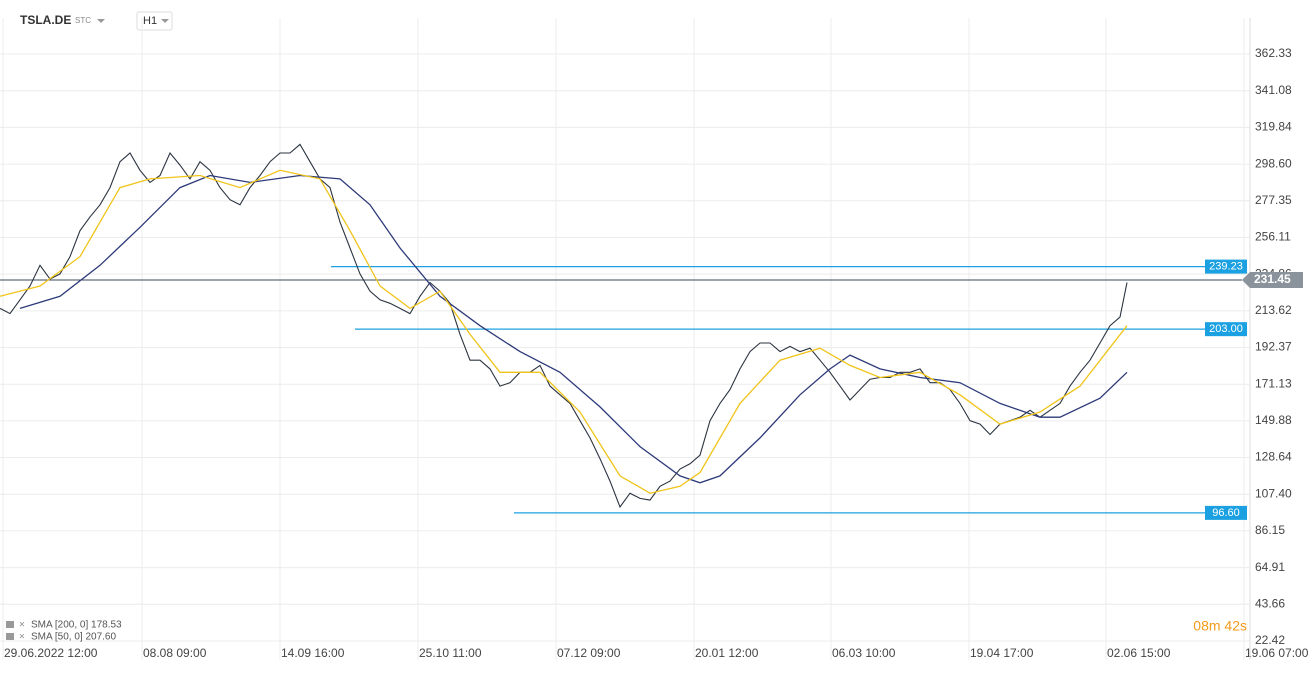 This screenshot has height=676, width=1315. I want to click on y-tick-label: 192.37, so click(1273, 347).